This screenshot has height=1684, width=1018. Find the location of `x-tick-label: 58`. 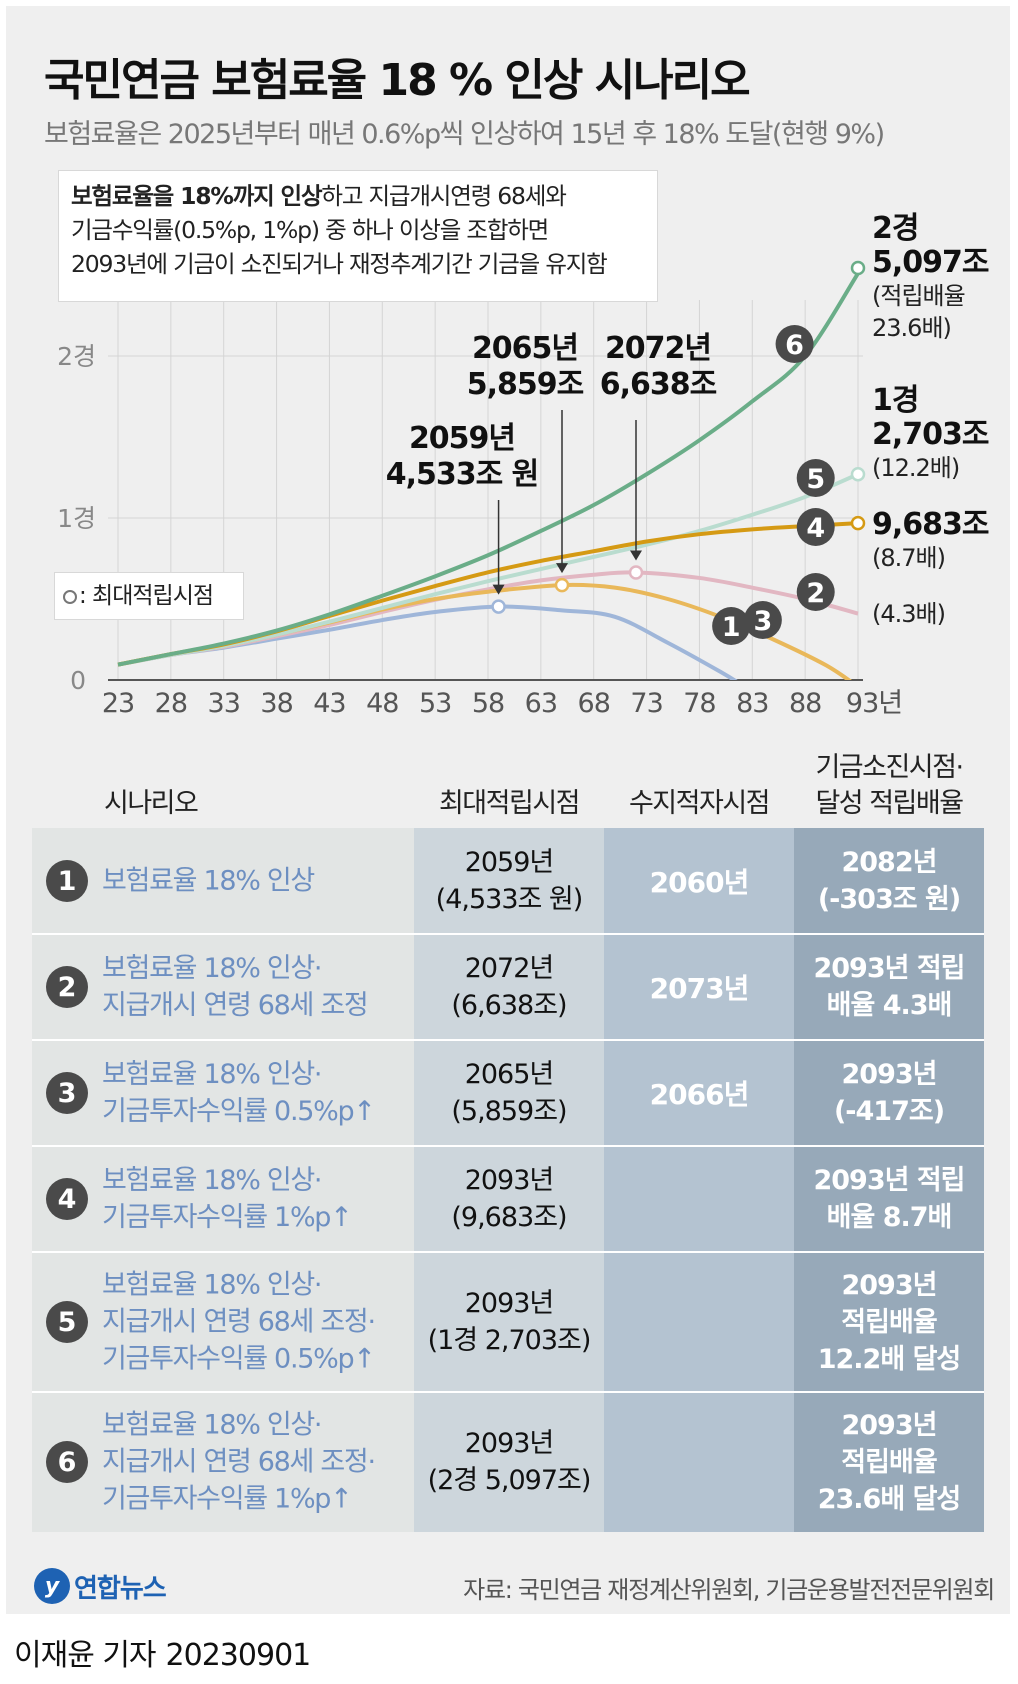

x-tick-label: 58 is located at coordinates (488, 703).